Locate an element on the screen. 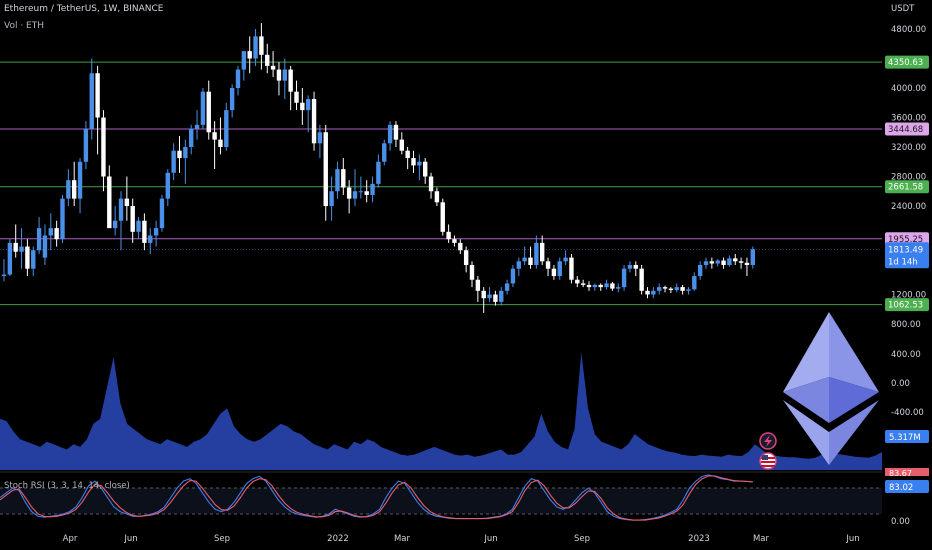 Image resolution: width=932 pixels, height=550 pixels. time-tick-label: Jun is located at coordinates (852, 539).